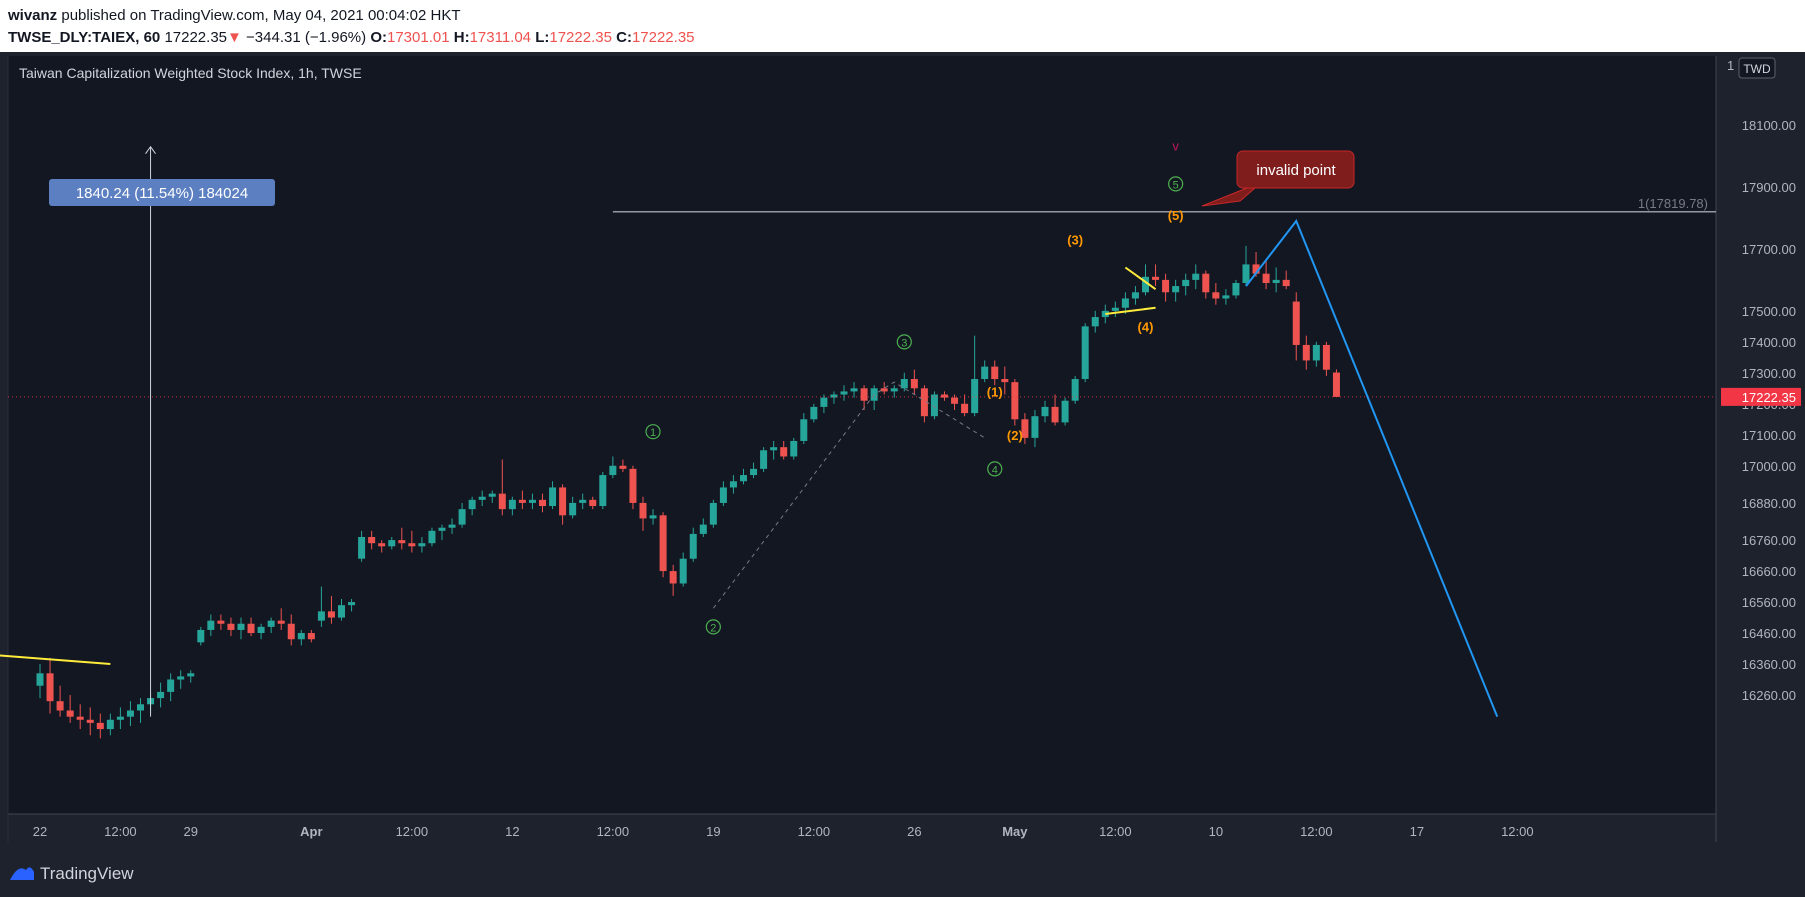  I want to click on wave-marker-label: (1), so click(995, 391).